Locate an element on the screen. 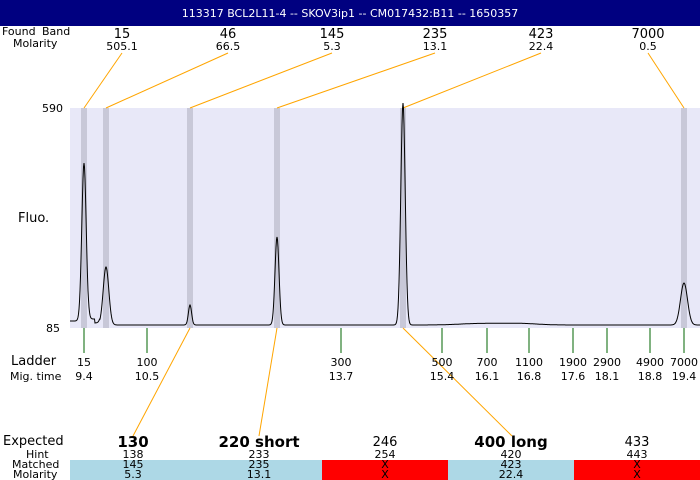 The width and height of the screenshot is (700, 480). found-peak-size: 235 is located at coordinates (435, 34).